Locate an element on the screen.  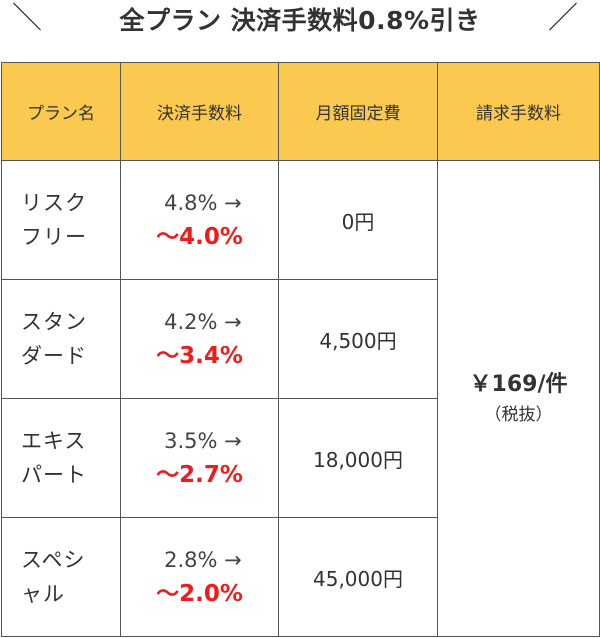
payment-fee-cell: 4.8% → 〜4.0% is located at coordinates (199, 220).